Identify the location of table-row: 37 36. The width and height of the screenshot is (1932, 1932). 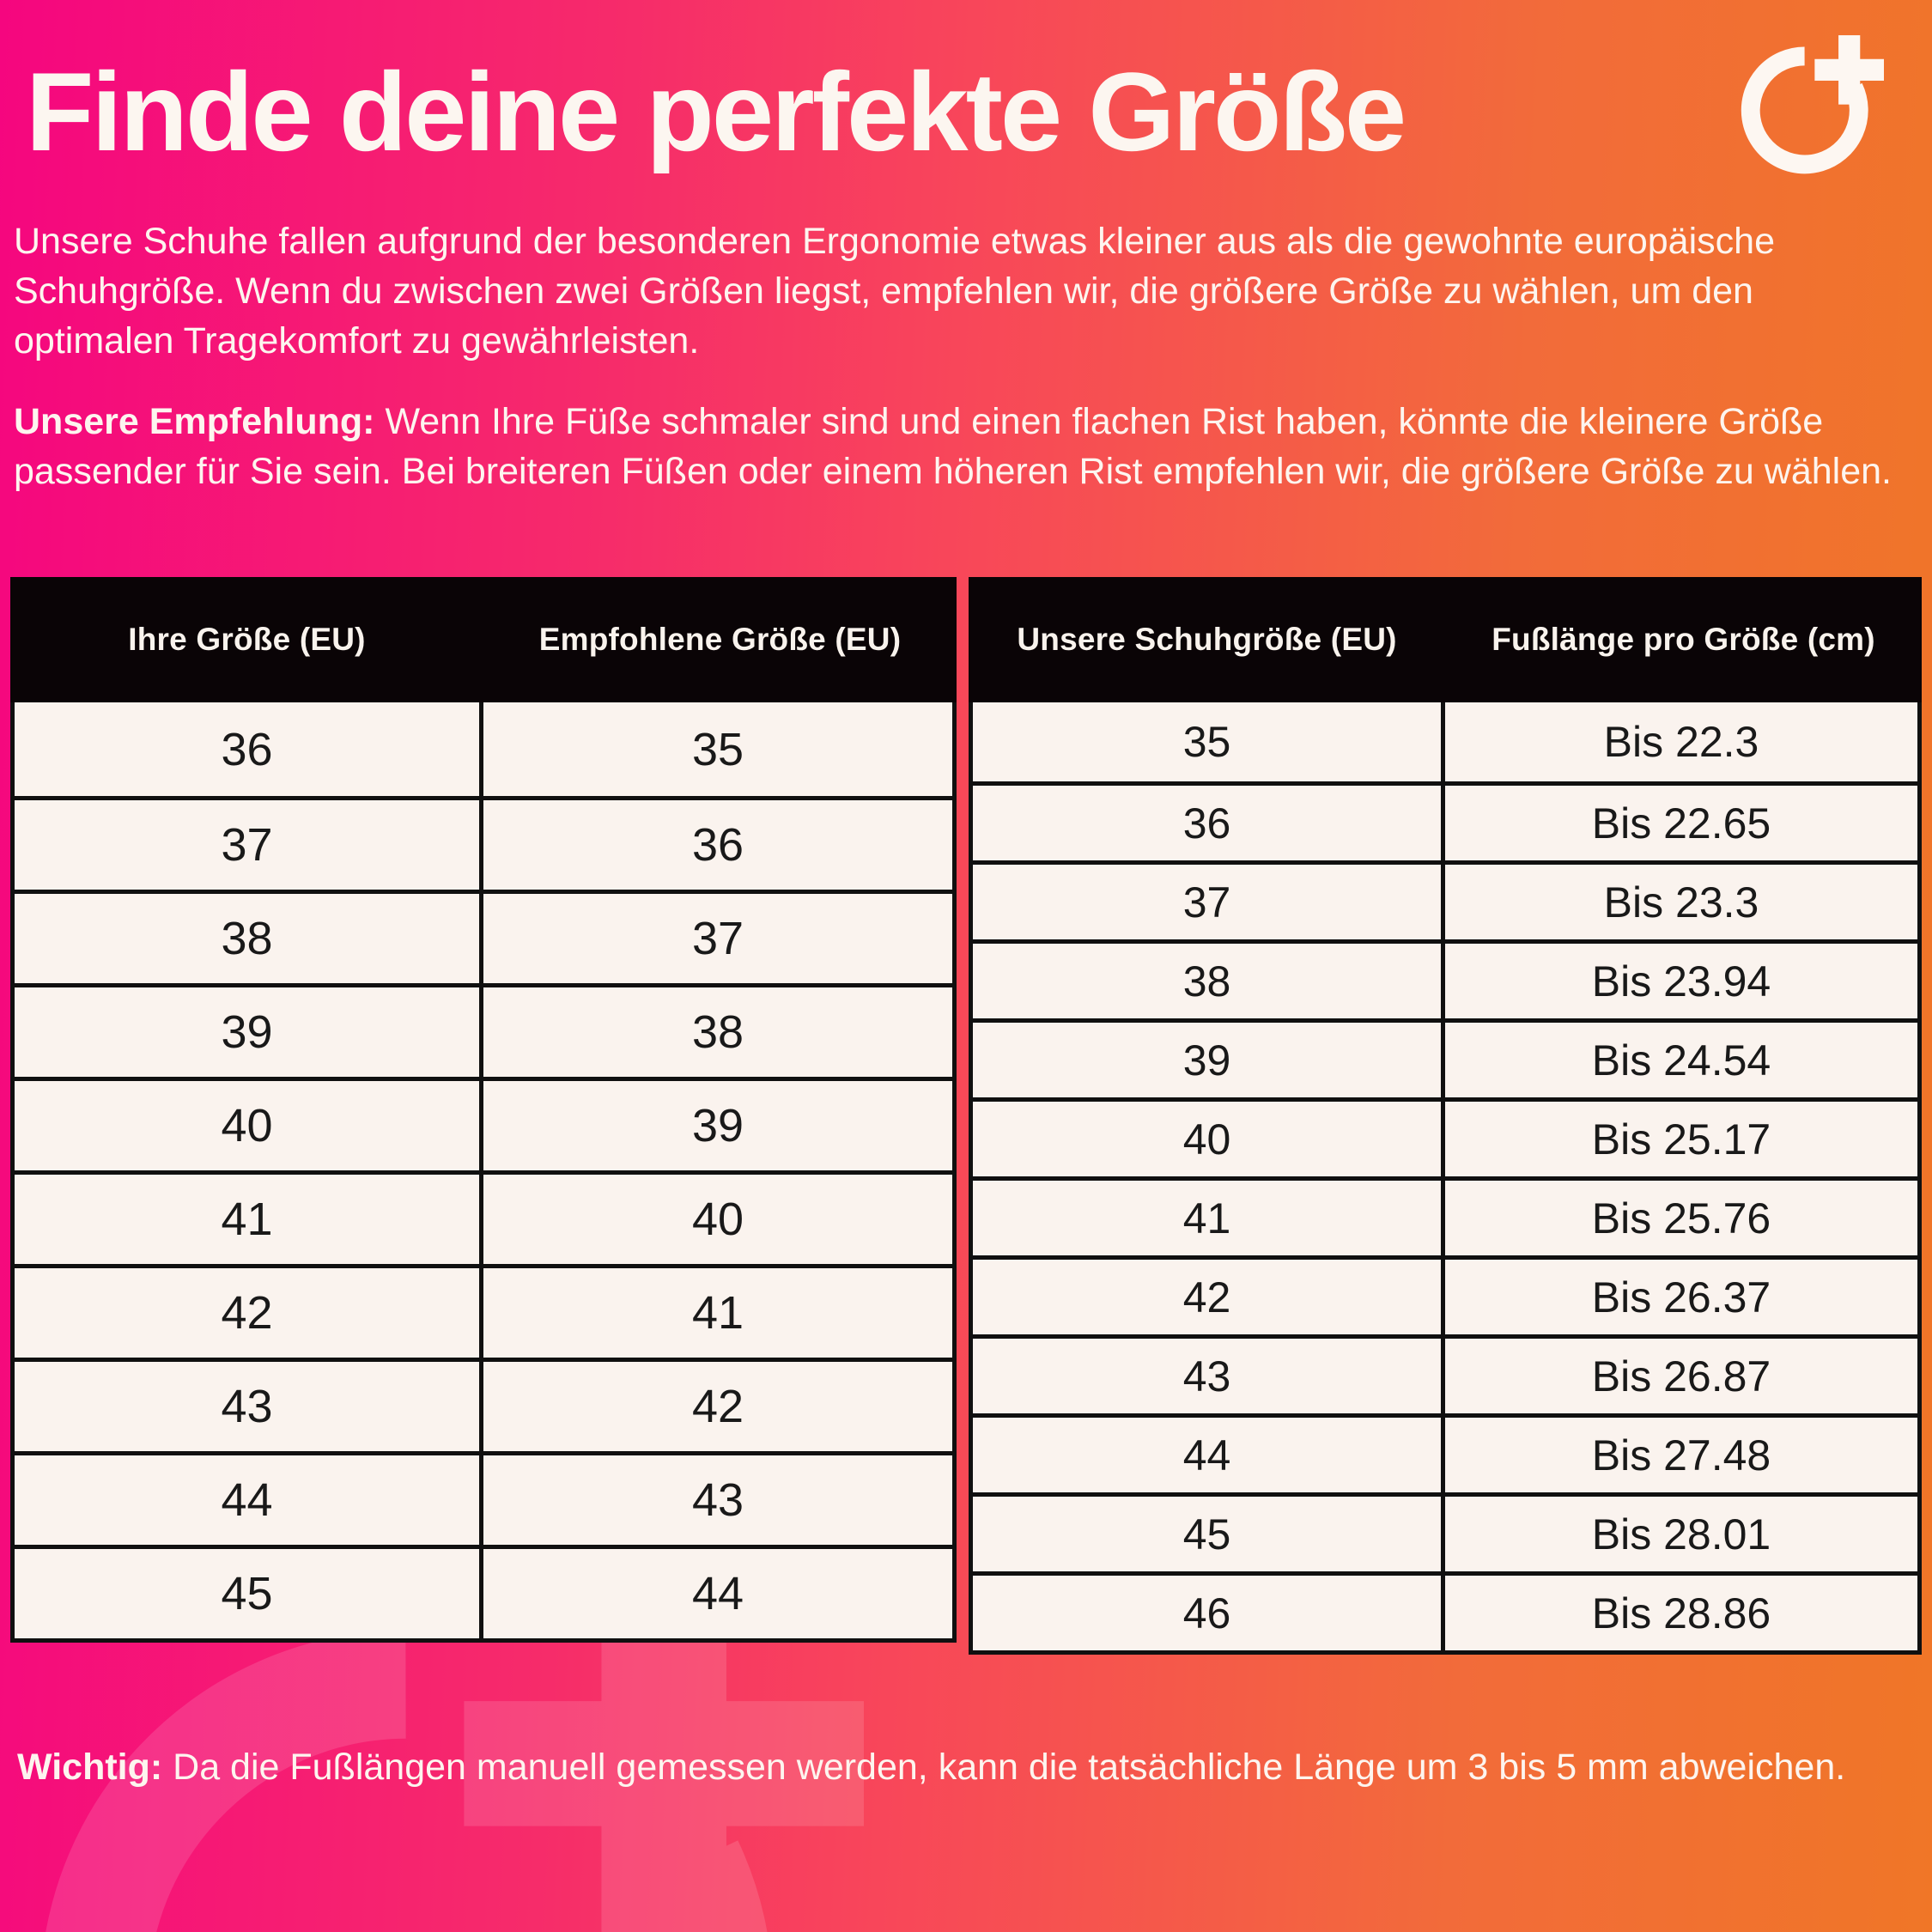
(483, 843).